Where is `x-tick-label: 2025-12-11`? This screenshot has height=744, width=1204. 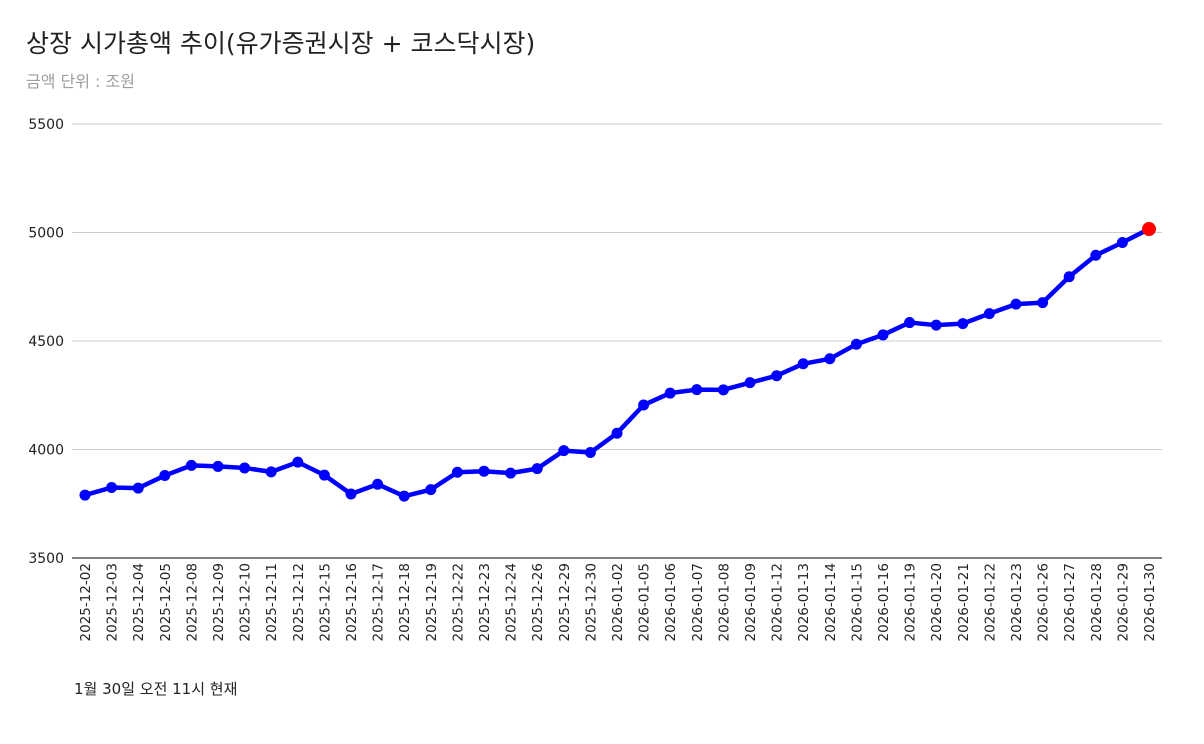
x-tick-label: 2025-12-11 is located at coordinates (272, 602).